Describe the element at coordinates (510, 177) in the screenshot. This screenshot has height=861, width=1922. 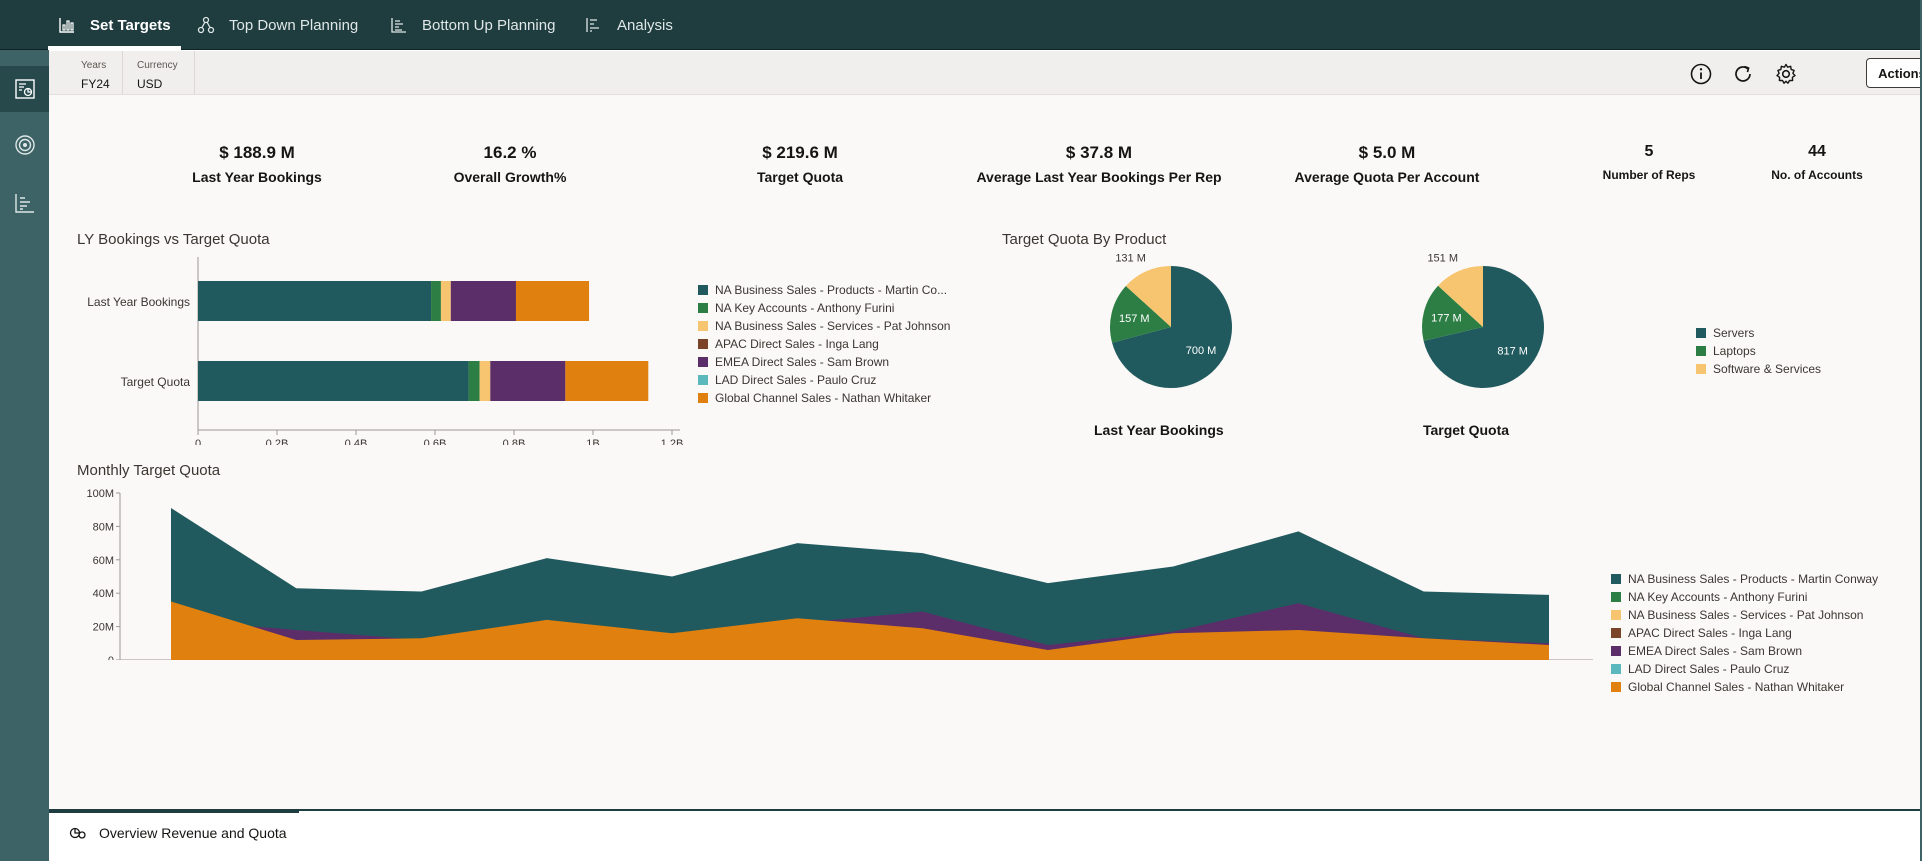
I see `kpi-label: Overall Growth%` at that location.